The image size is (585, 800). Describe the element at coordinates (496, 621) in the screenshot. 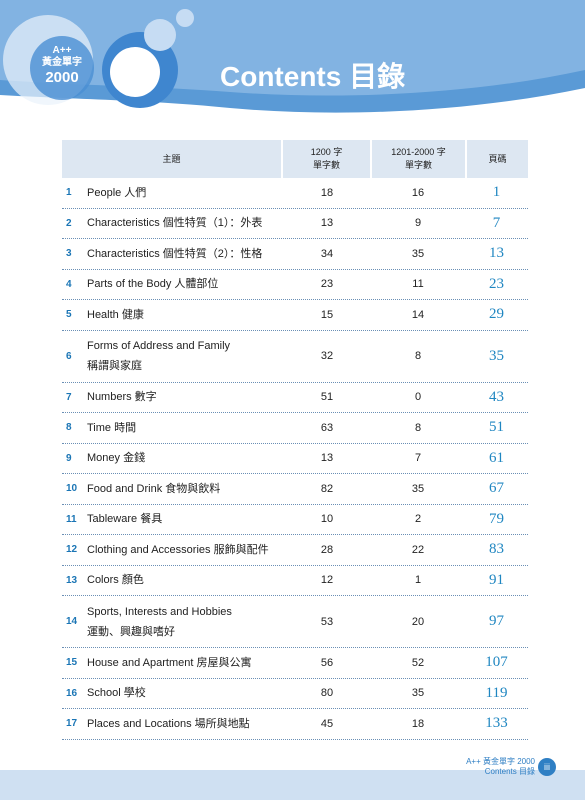

I see `page-ref: 97` at that location.